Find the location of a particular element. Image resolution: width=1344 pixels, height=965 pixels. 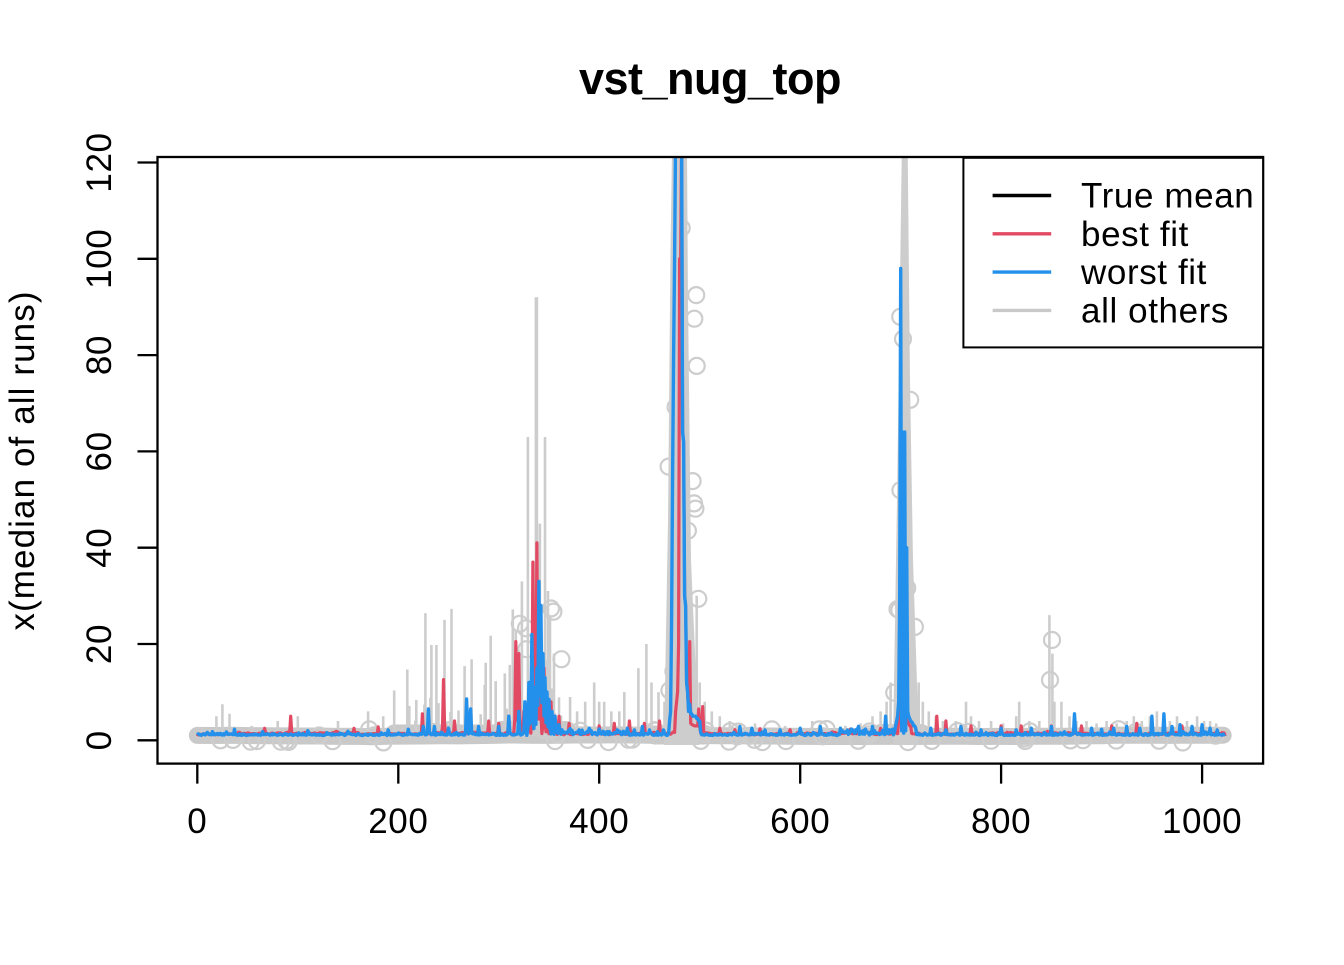

svg-text: 600 is located at coordinates (800, 821).